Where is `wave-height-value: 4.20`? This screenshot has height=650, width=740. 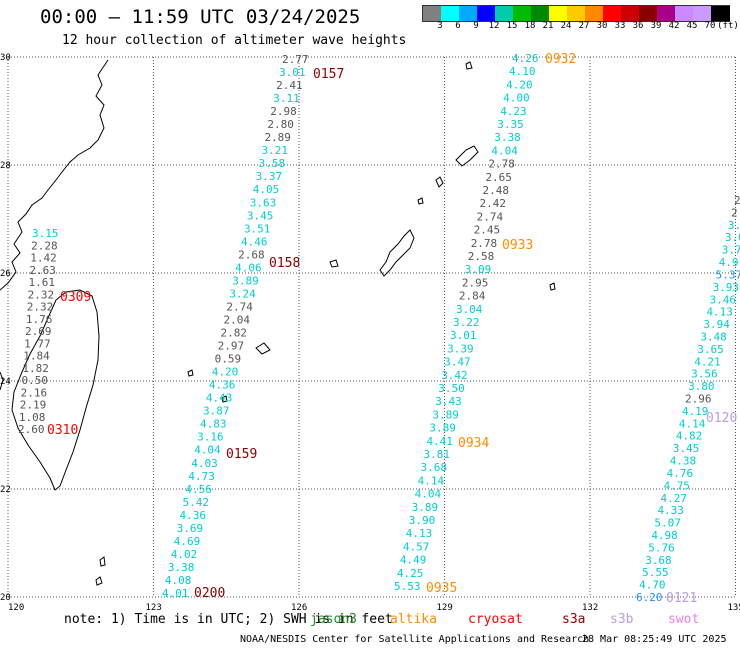 wave-height-value: 4.20 is located at coordinates (225, 372).